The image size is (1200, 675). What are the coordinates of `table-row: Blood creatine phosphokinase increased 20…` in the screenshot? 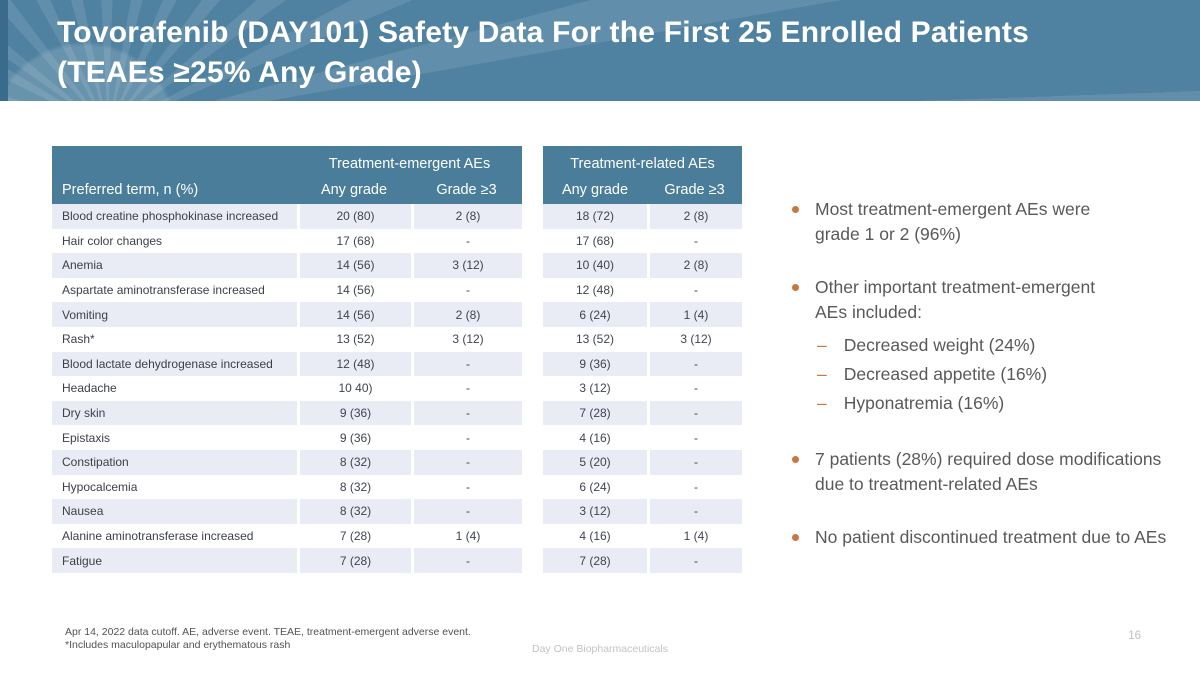 It's located at (287, 216).